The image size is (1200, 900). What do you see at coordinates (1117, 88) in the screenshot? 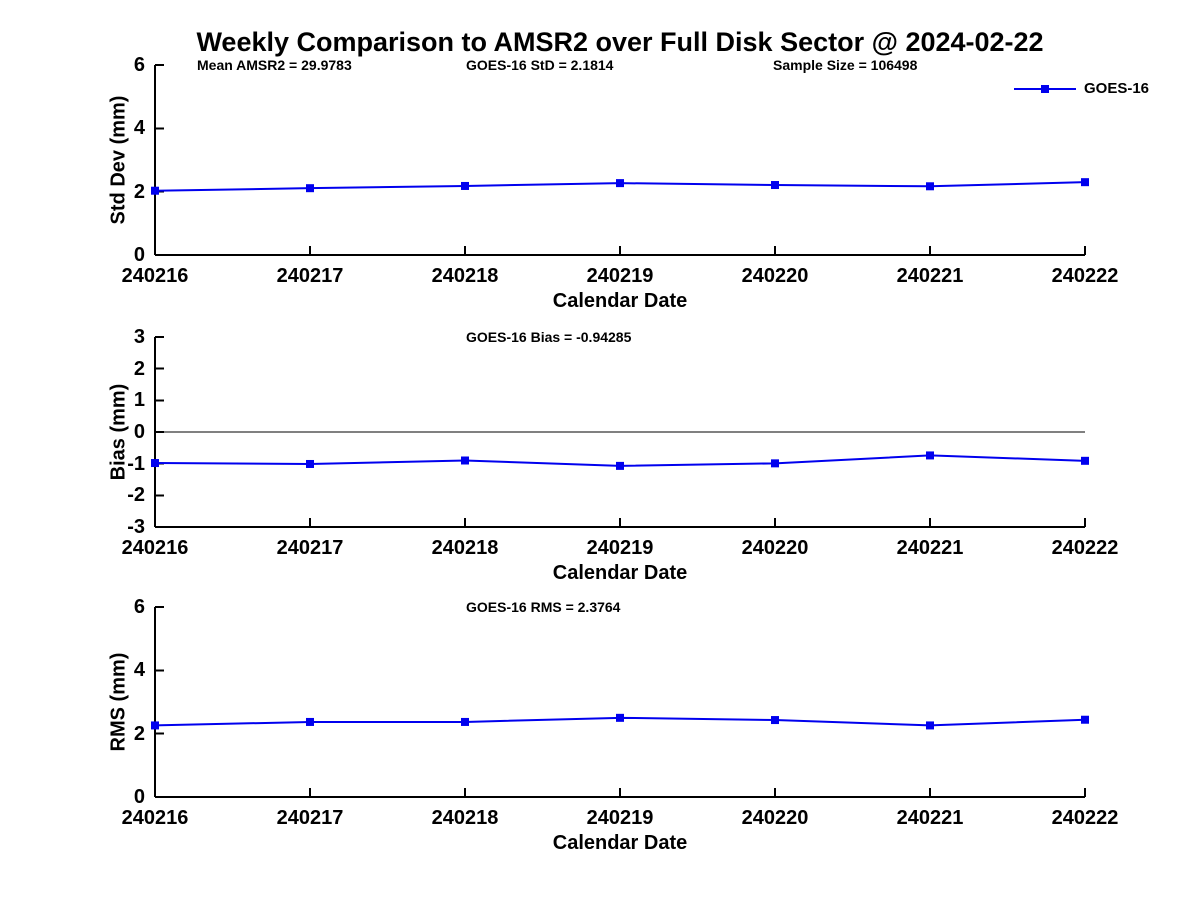
I see `legend-label: GOES-16` at bounding box center [1117, 88].